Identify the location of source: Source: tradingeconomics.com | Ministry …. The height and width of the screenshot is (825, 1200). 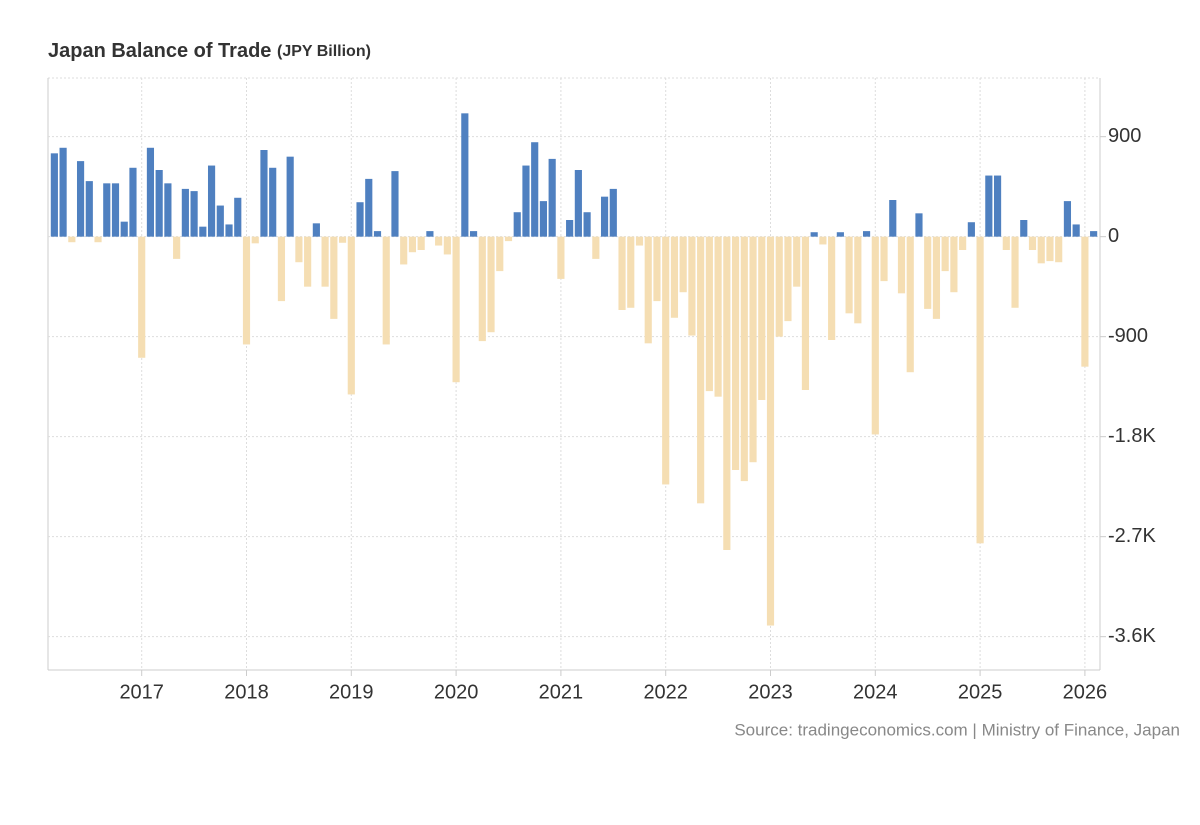
(957, 729).